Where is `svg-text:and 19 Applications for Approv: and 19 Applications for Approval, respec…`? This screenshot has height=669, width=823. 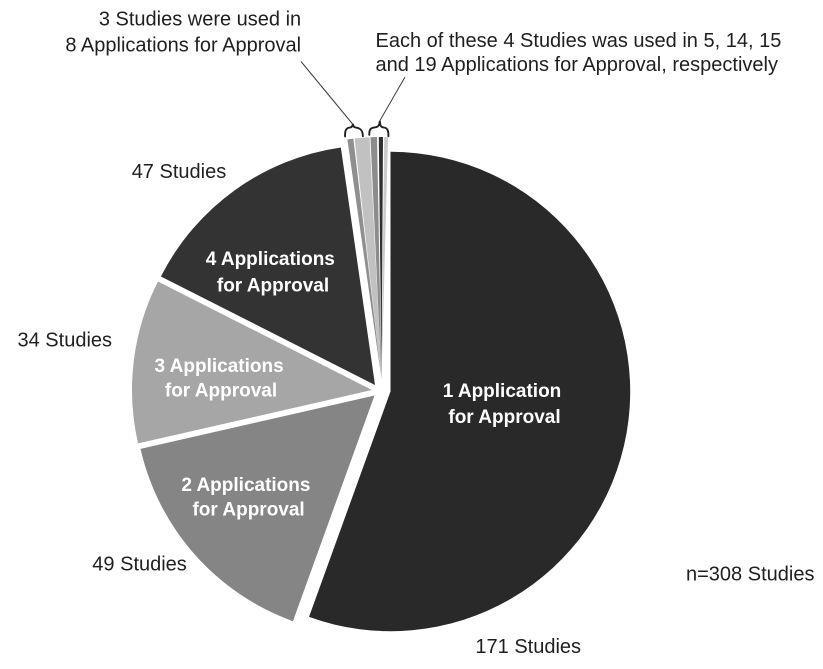
svg-text:and 19 Applications for Approv: and 19 Applications for Approval, respec… is located at coordinates (577, 65).